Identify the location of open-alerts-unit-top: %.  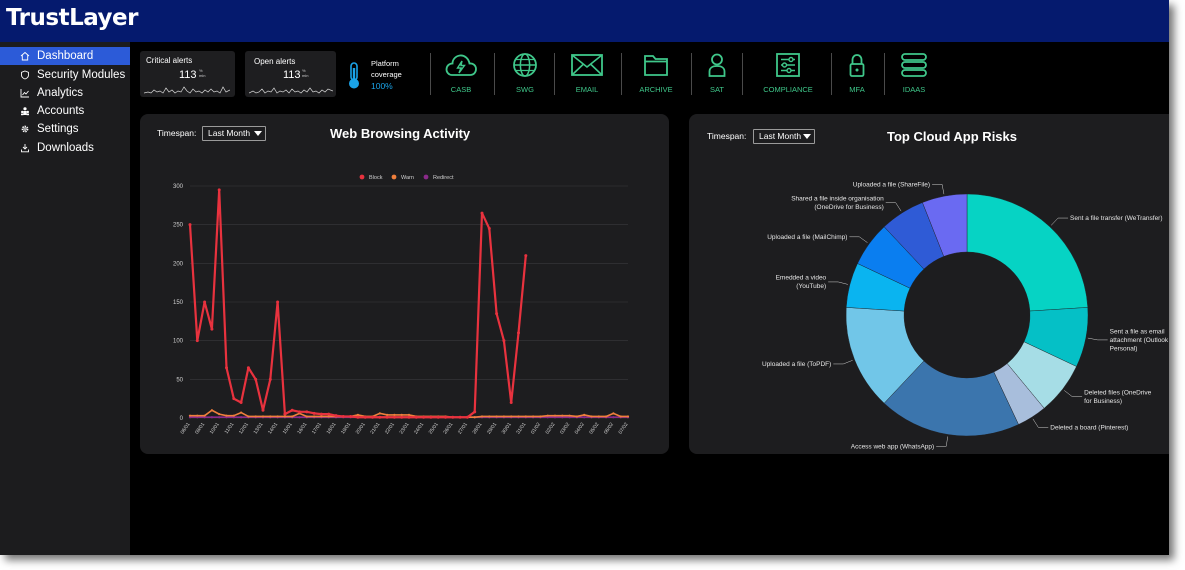
(304, 70).